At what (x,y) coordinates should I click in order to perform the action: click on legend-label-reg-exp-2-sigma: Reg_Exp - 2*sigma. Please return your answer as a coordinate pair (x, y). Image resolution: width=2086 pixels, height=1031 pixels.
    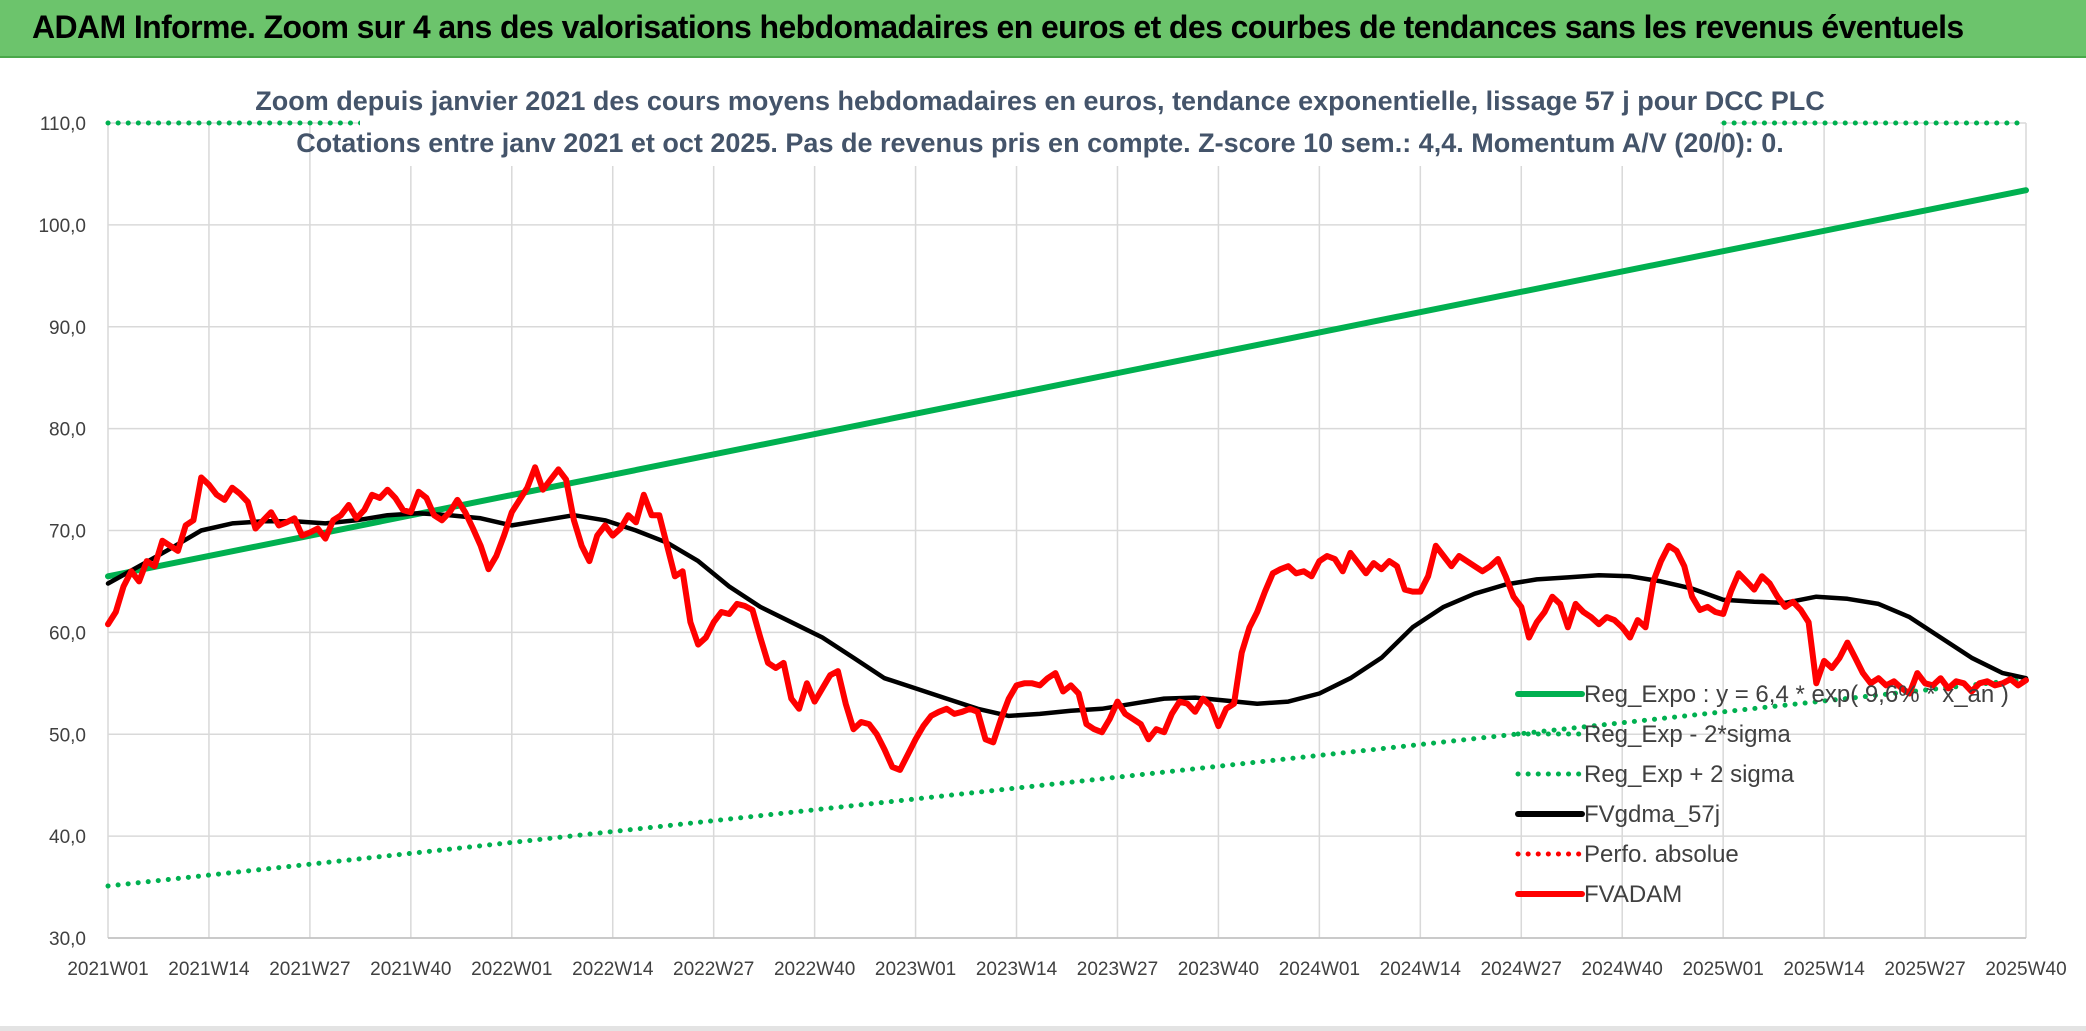
    Looking at the image, I should click on (1687, 734).